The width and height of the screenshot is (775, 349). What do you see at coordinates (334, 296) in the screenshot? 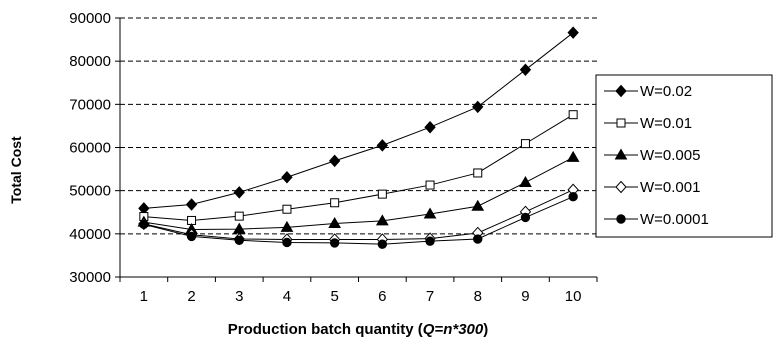
I see `x-tick-label: 5` at bounding box center [334, 296].